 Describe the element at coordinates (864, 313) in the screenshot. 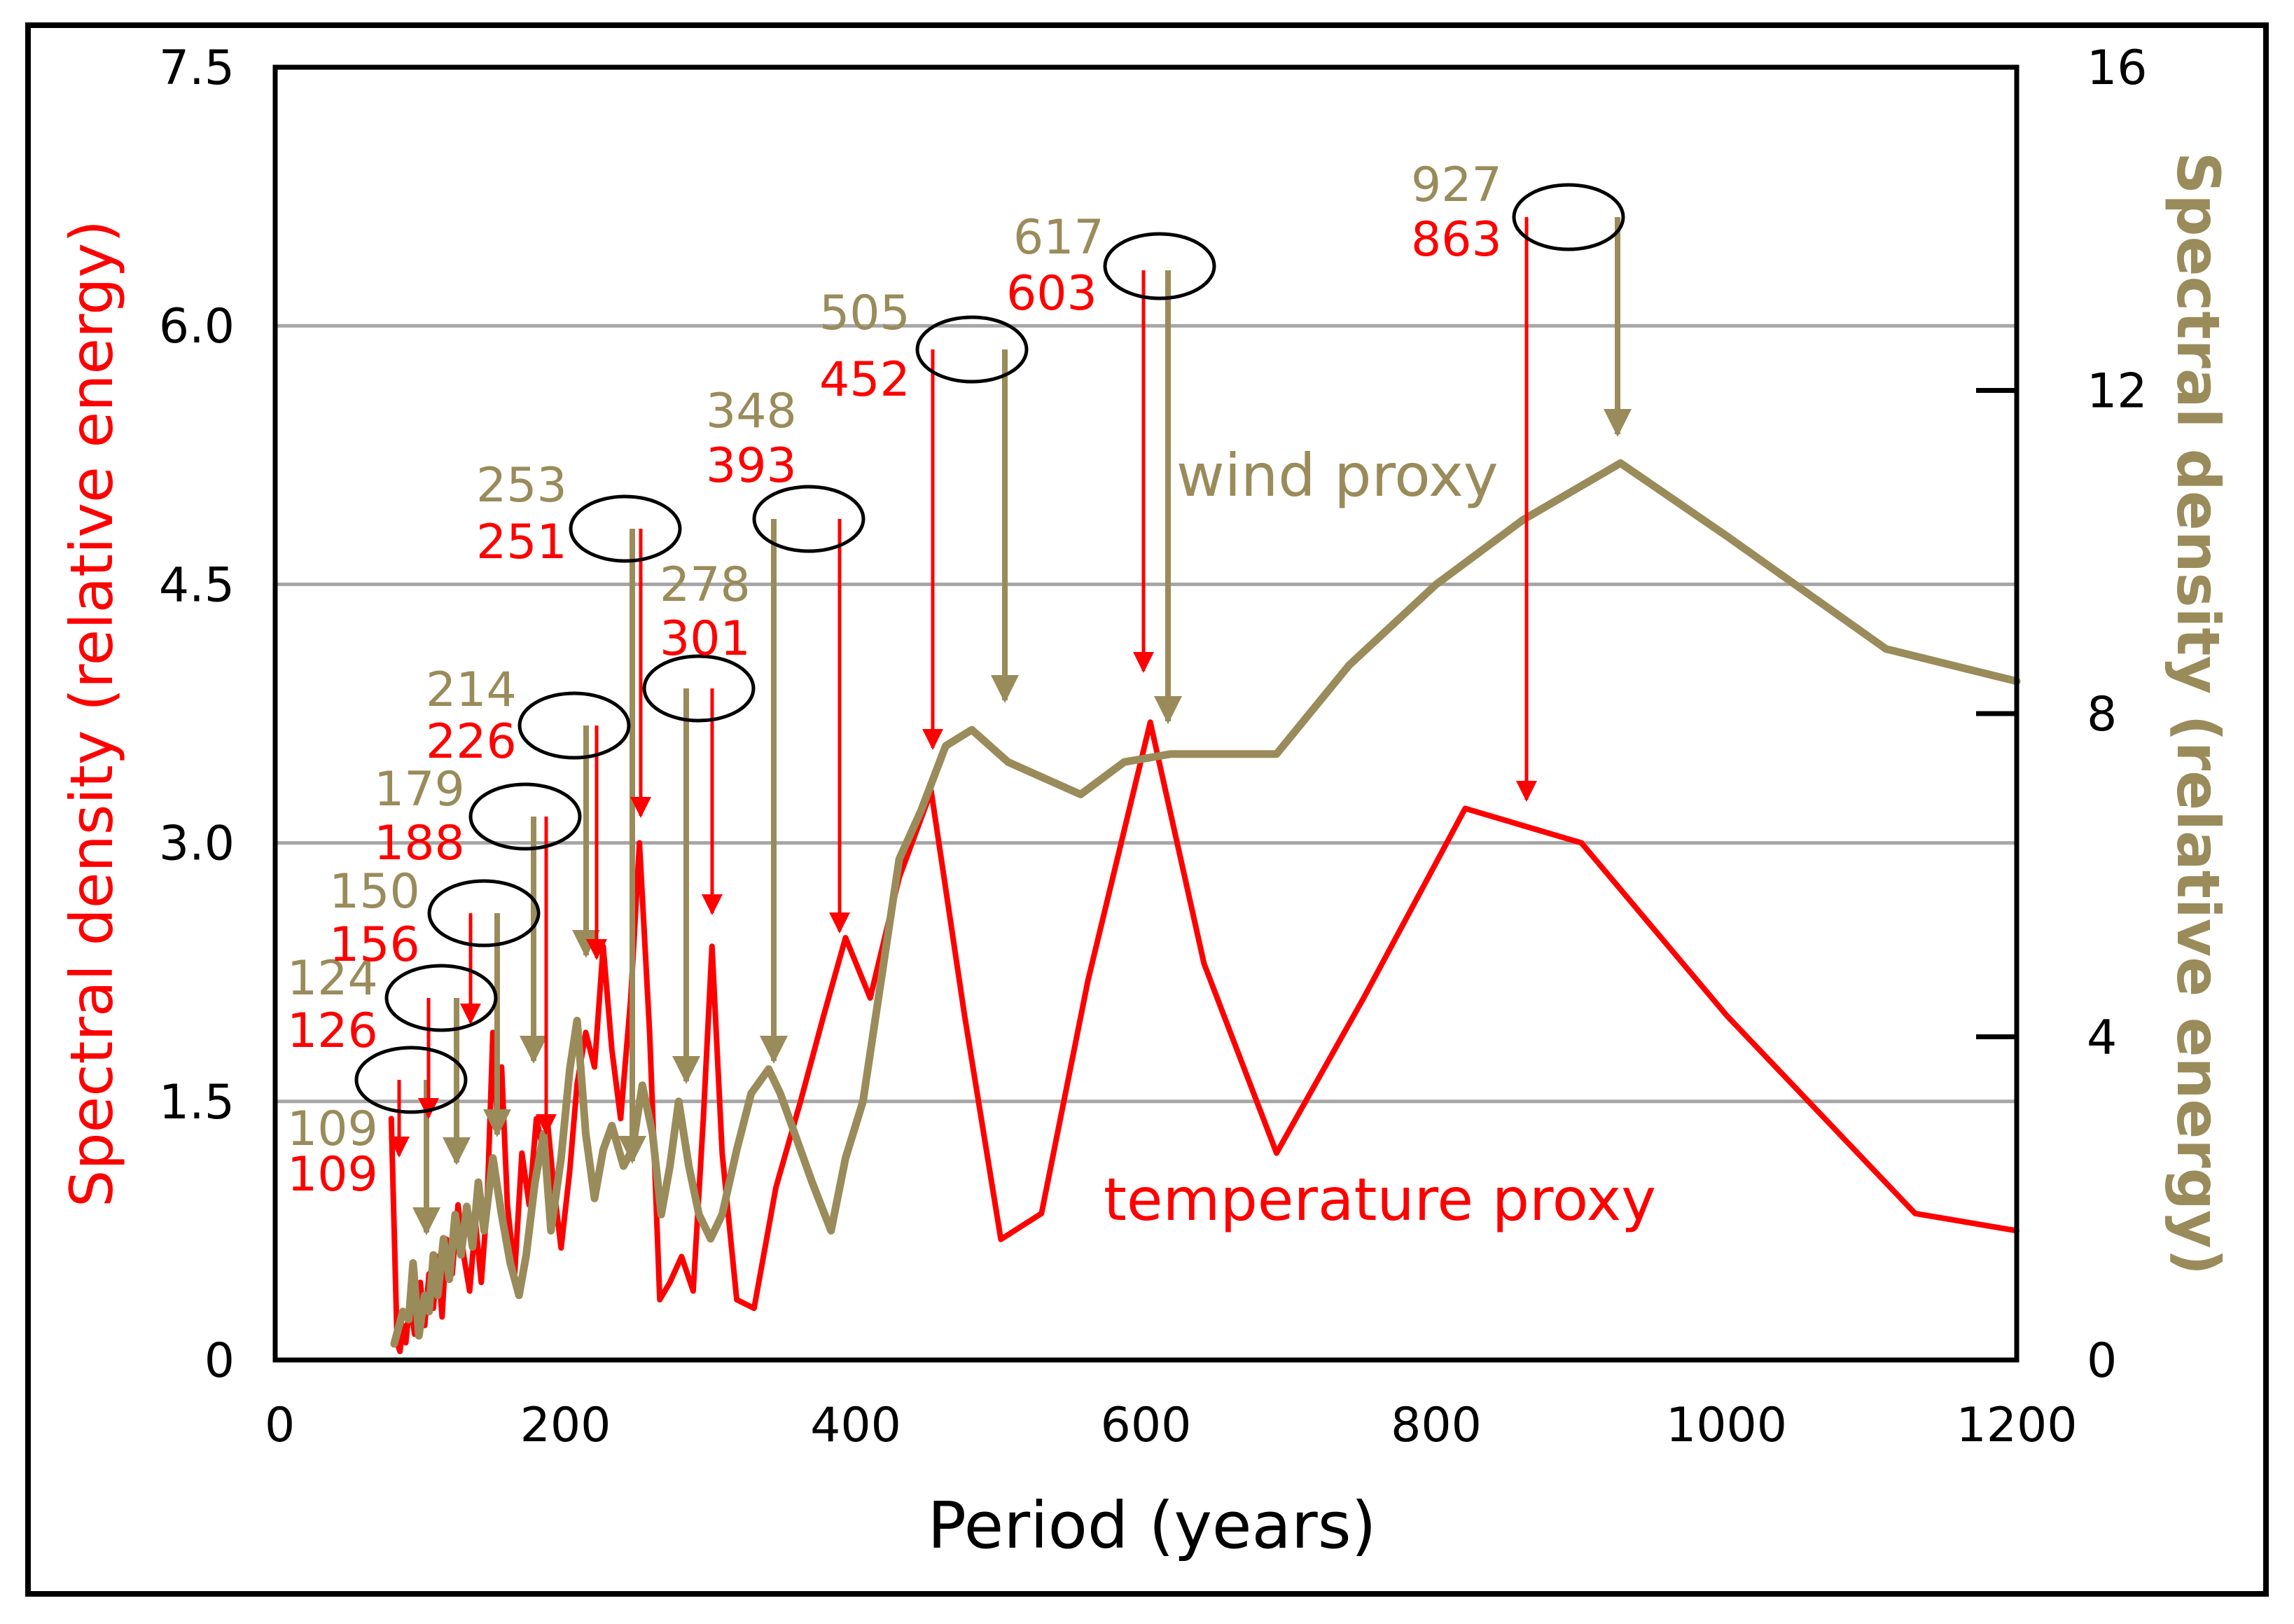

I see `wind-period-label-505: 505` at that location.